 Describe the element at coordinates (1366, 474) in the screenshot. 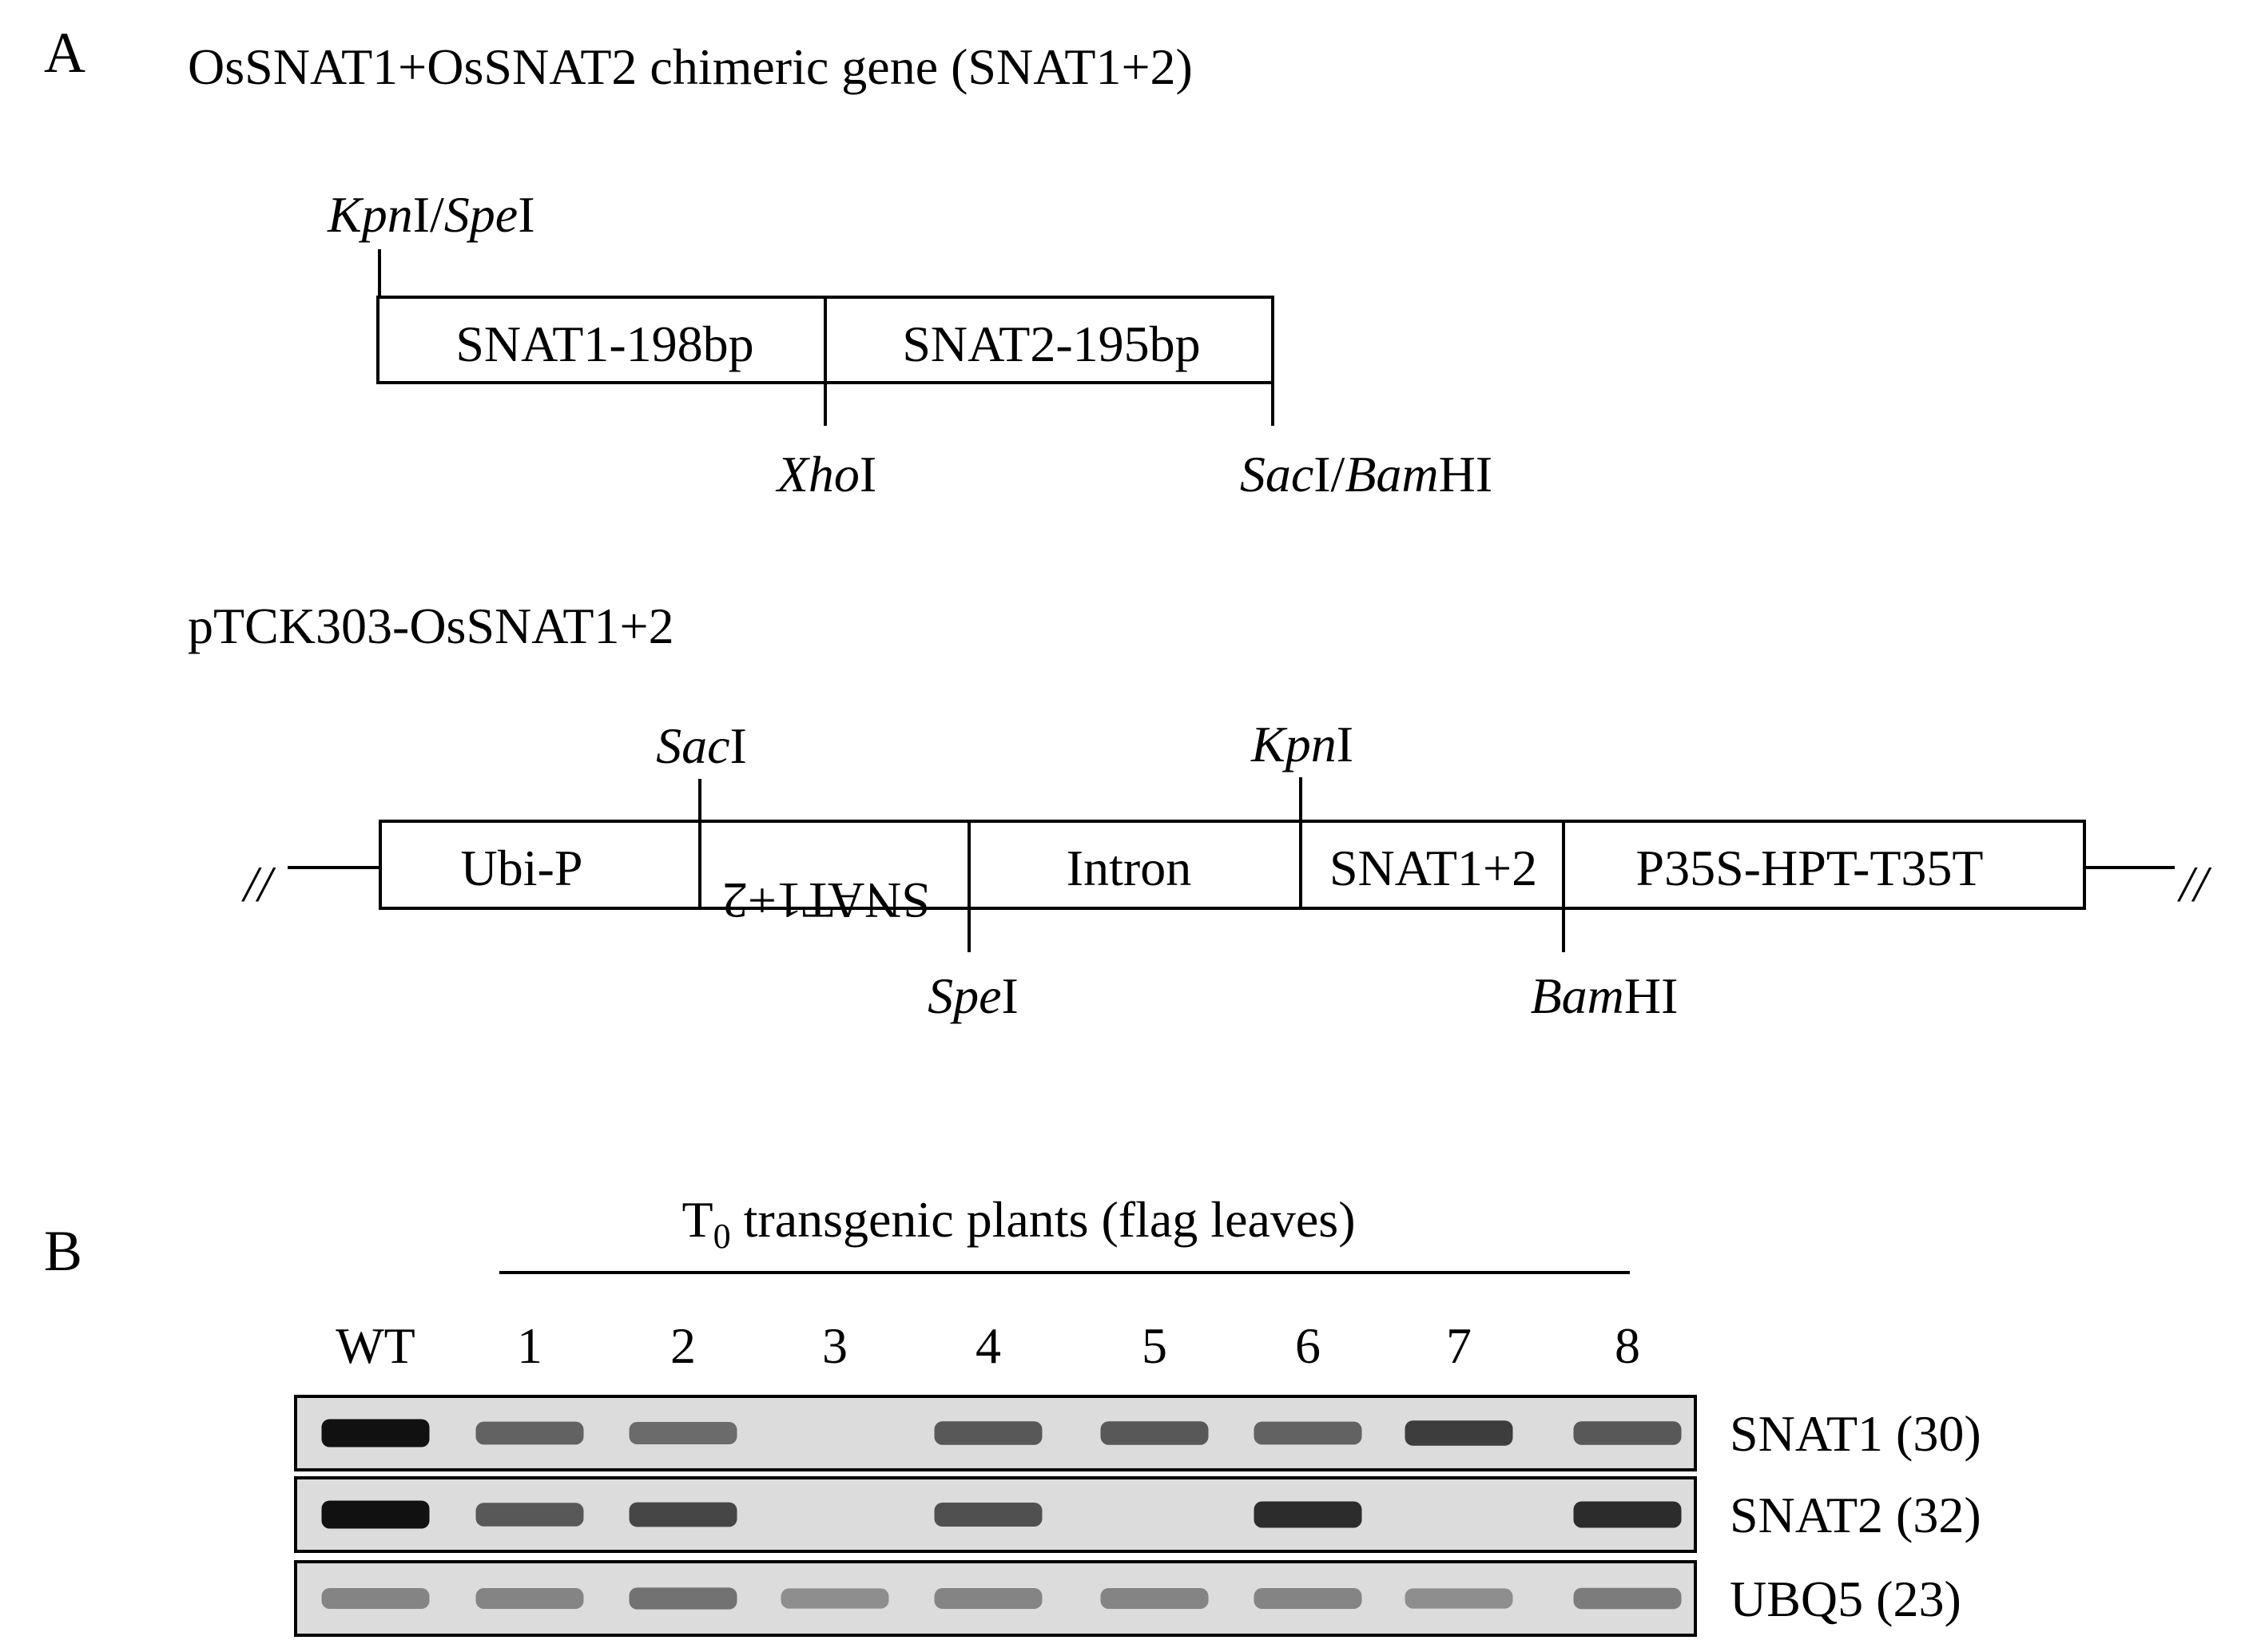

I see `site-sac-bam-label: SacI/BamHI` at that location.